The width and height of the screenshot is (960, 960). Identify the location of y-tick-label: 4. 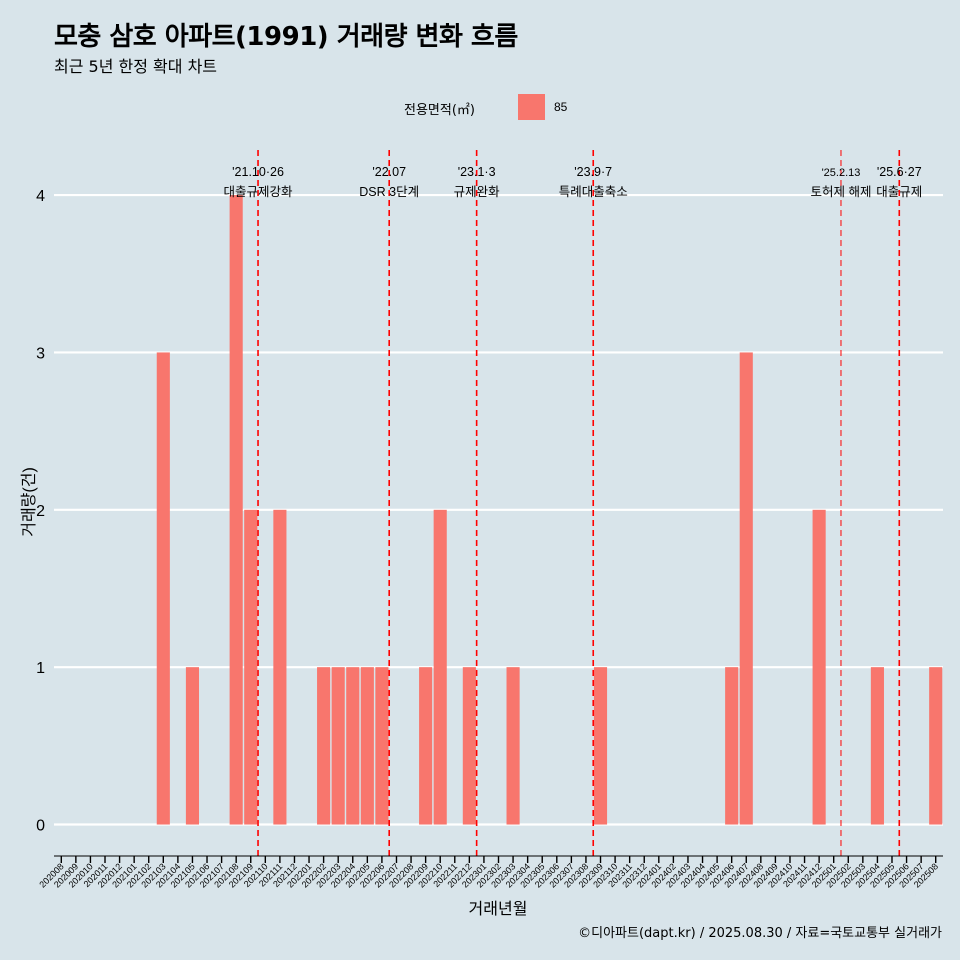
(40, 196).